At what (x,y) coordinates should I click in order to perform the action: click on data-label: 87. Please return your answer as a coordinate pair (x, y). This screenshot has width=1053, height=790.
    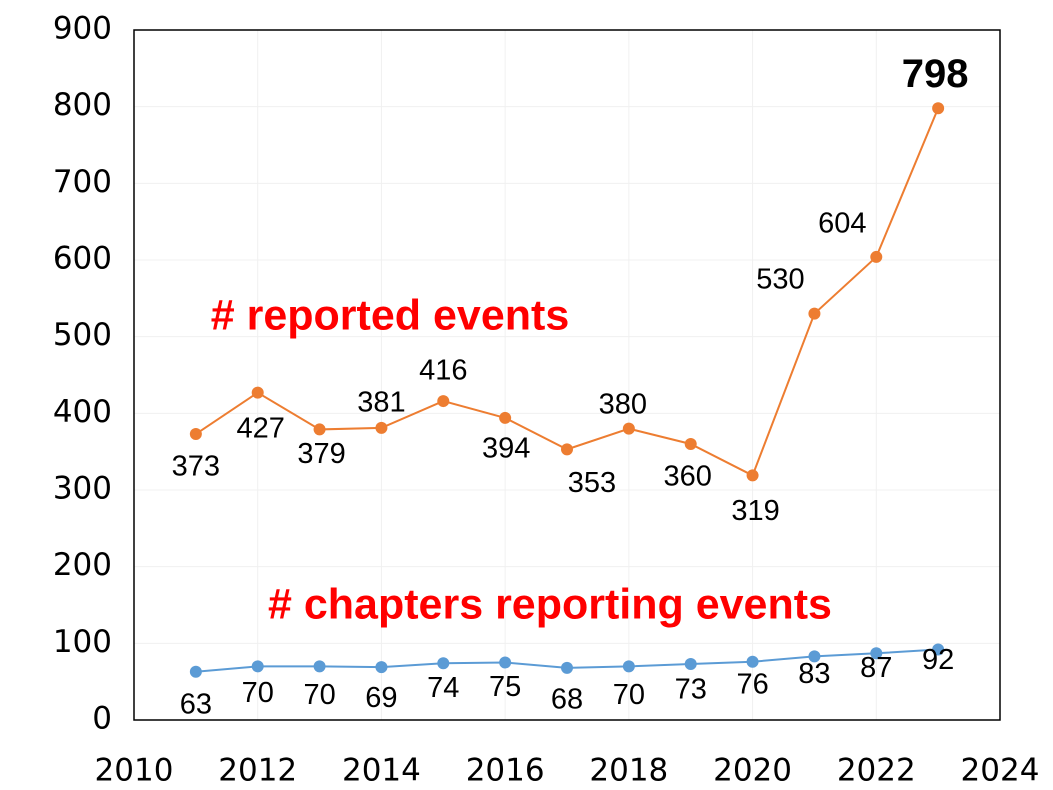
    Looking at the image, I should click on (876, 668).